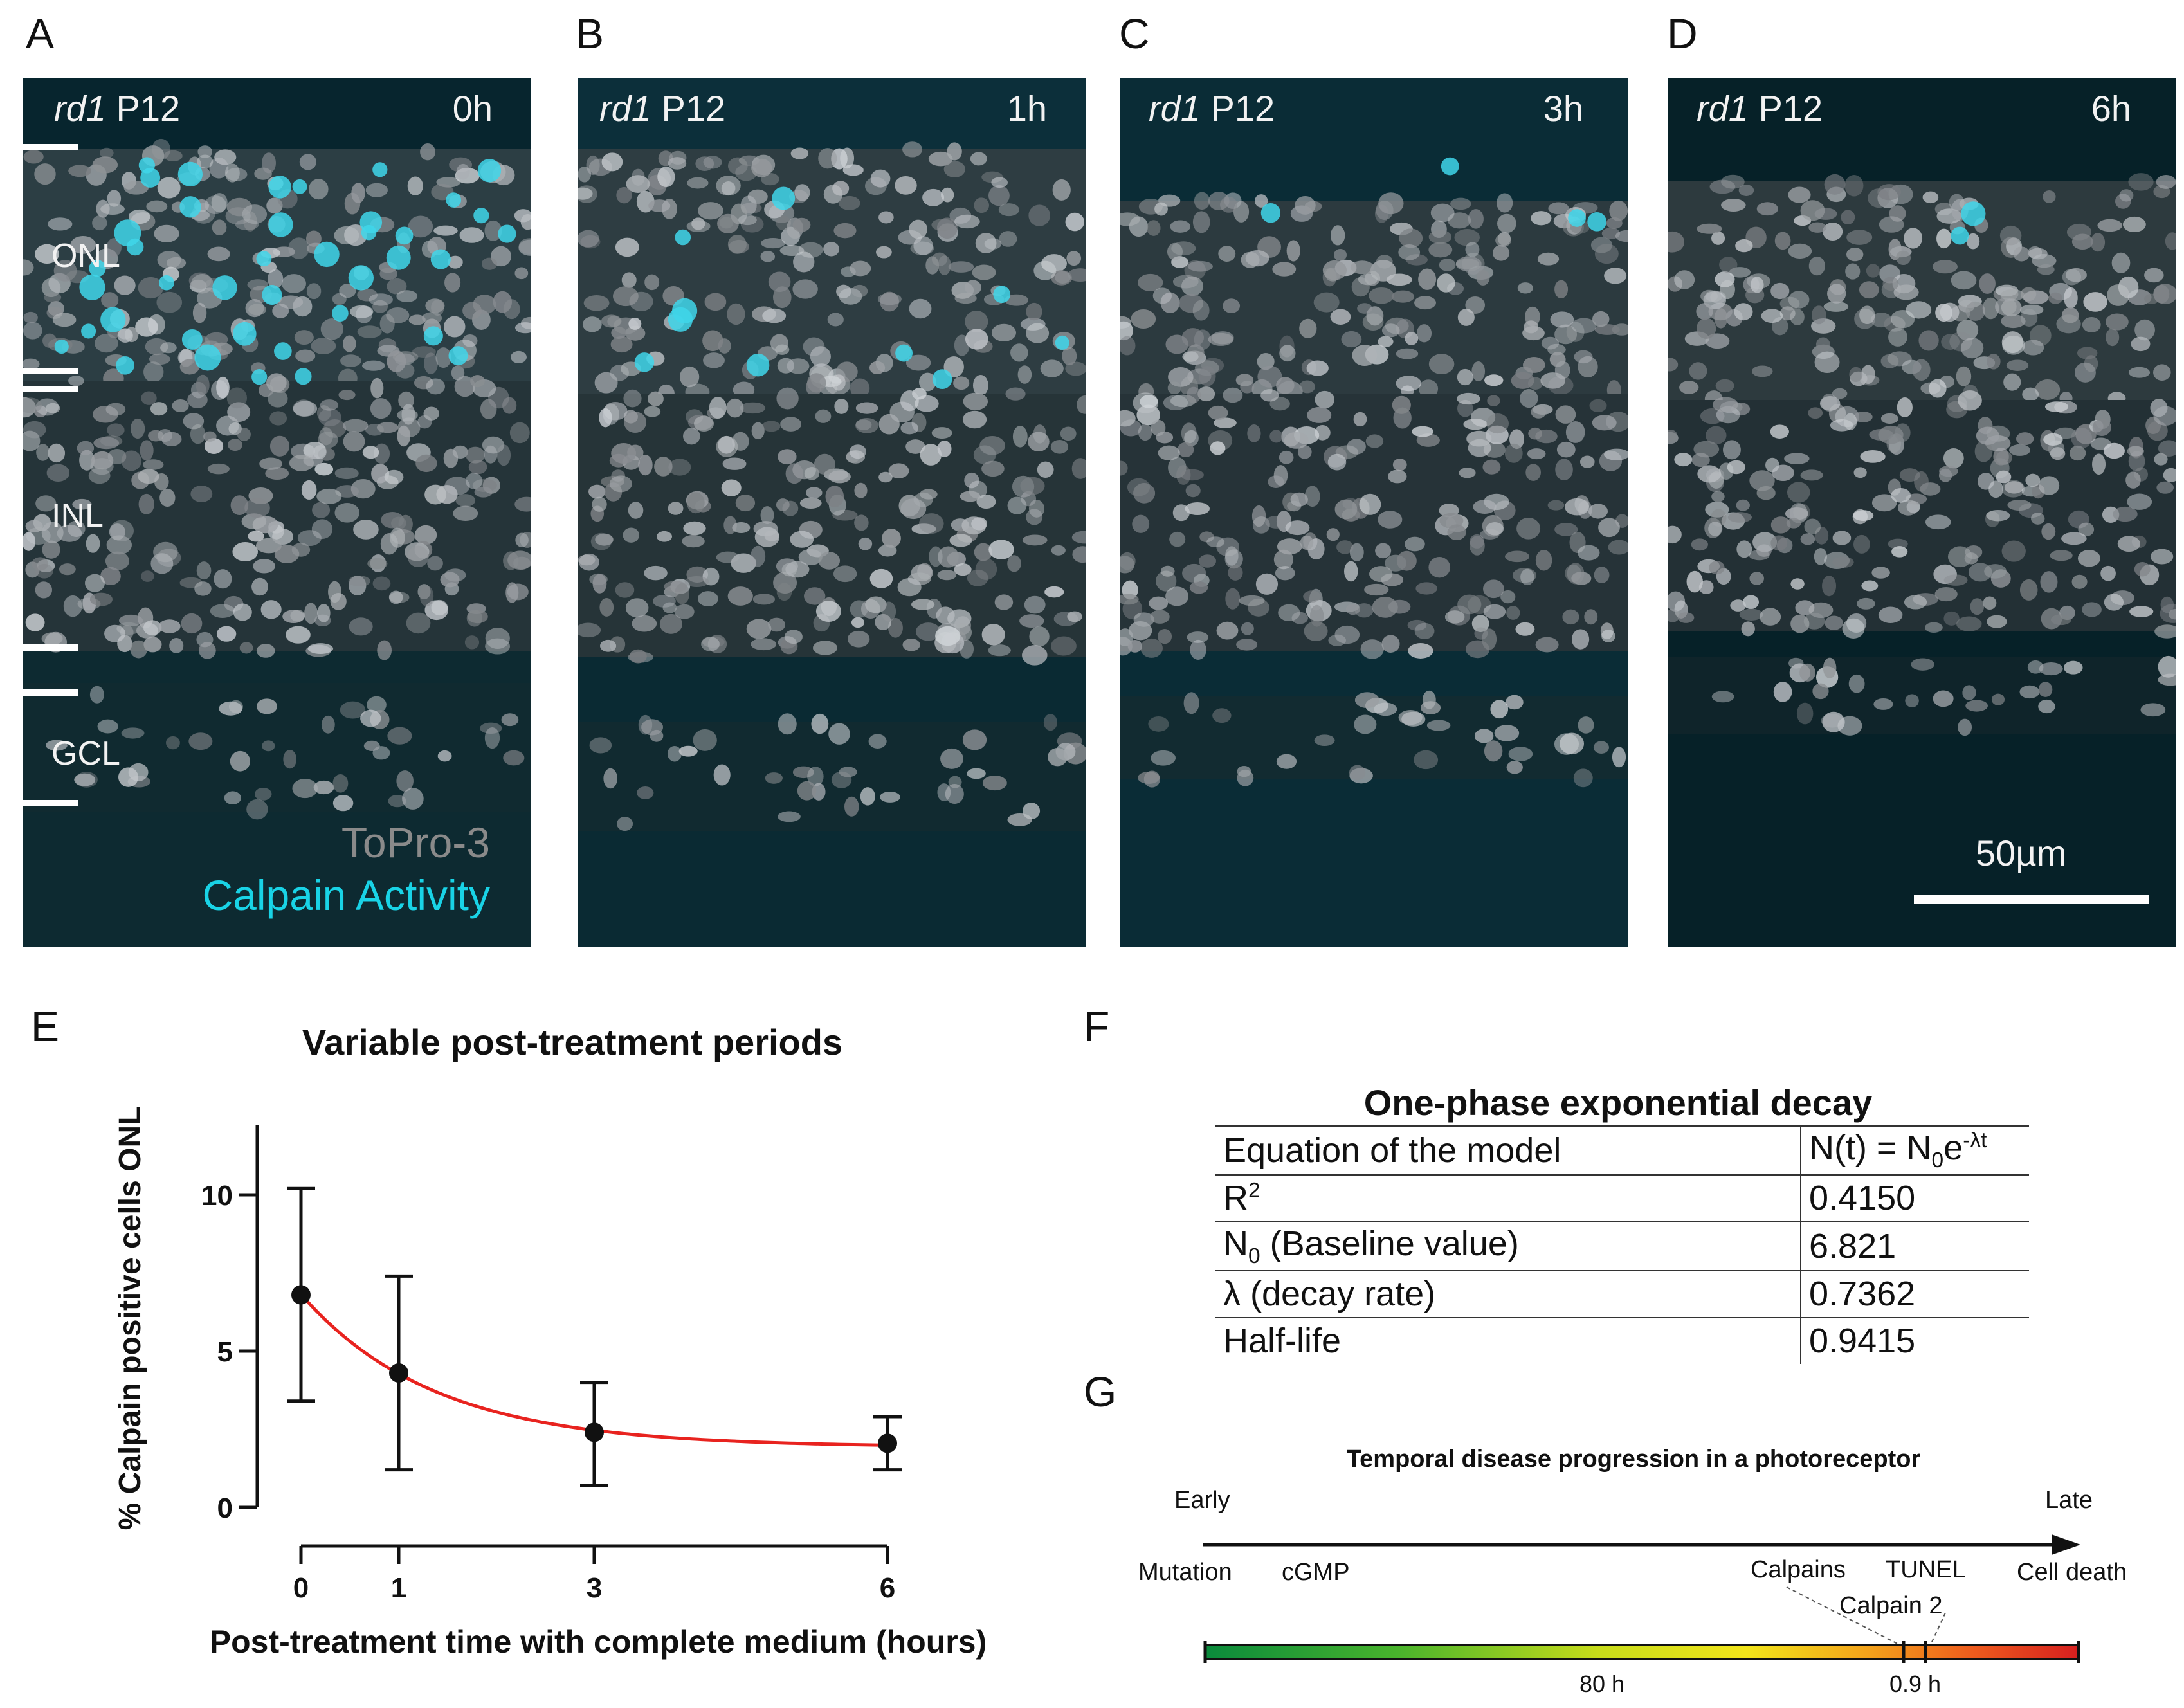 The image size is (2184, 1708). I want to click on y-axis-label: % Calpain positive cells ONL, so click(130, 1319).